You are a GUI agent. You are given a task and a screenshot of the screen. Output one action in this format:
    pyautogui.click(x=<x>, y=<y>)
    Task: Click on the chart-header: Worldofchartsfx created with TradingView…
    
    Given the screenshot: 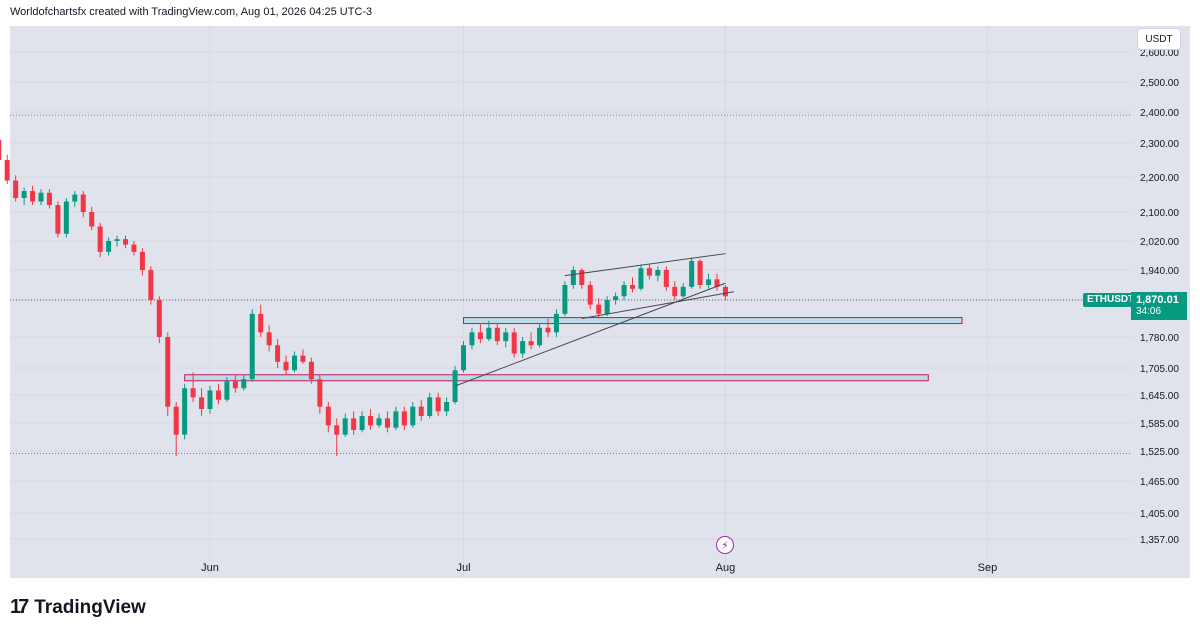 What is the action you would take?
    pyautogui.click(x=191, y=12)
    